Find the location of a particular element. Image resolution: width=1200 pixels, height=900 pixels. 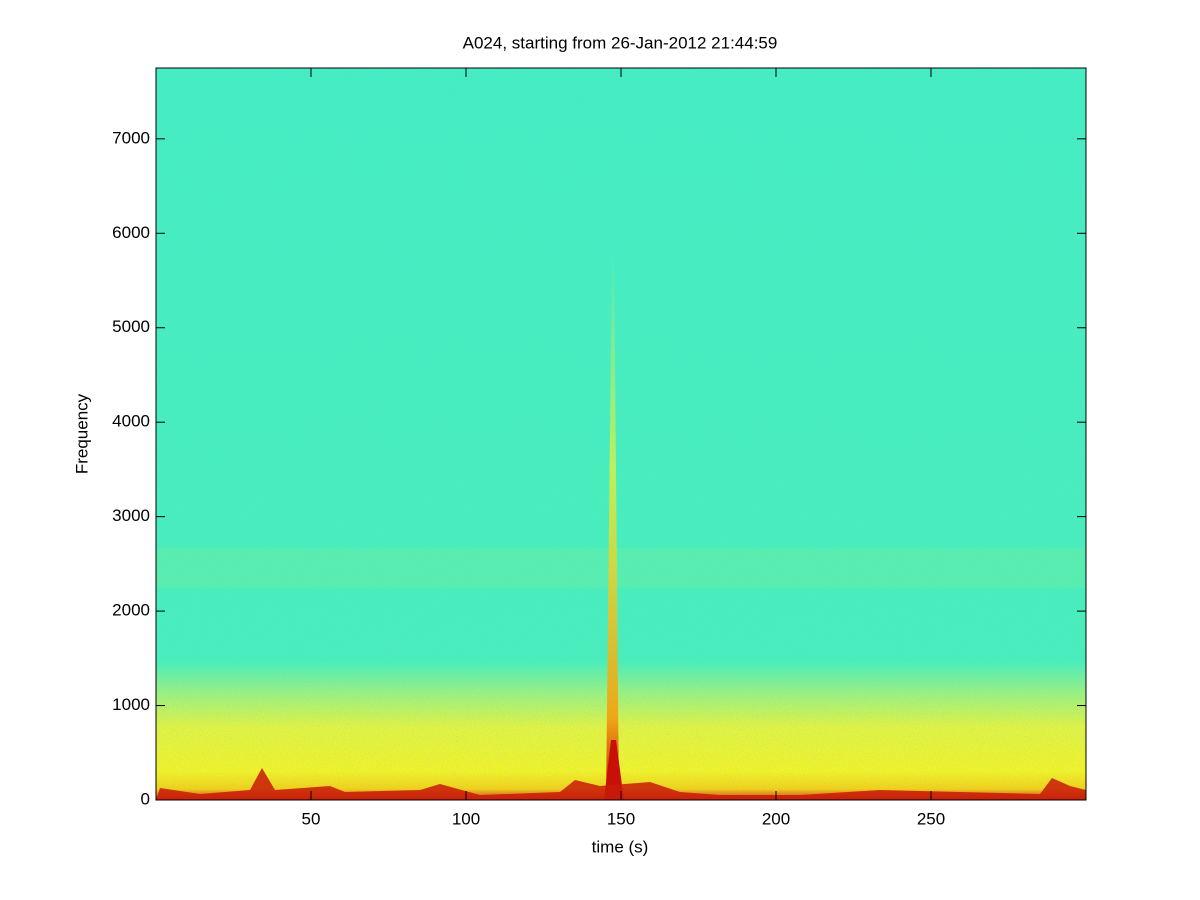

y-axis-label: Frequency is located at coordinates (81, 433).